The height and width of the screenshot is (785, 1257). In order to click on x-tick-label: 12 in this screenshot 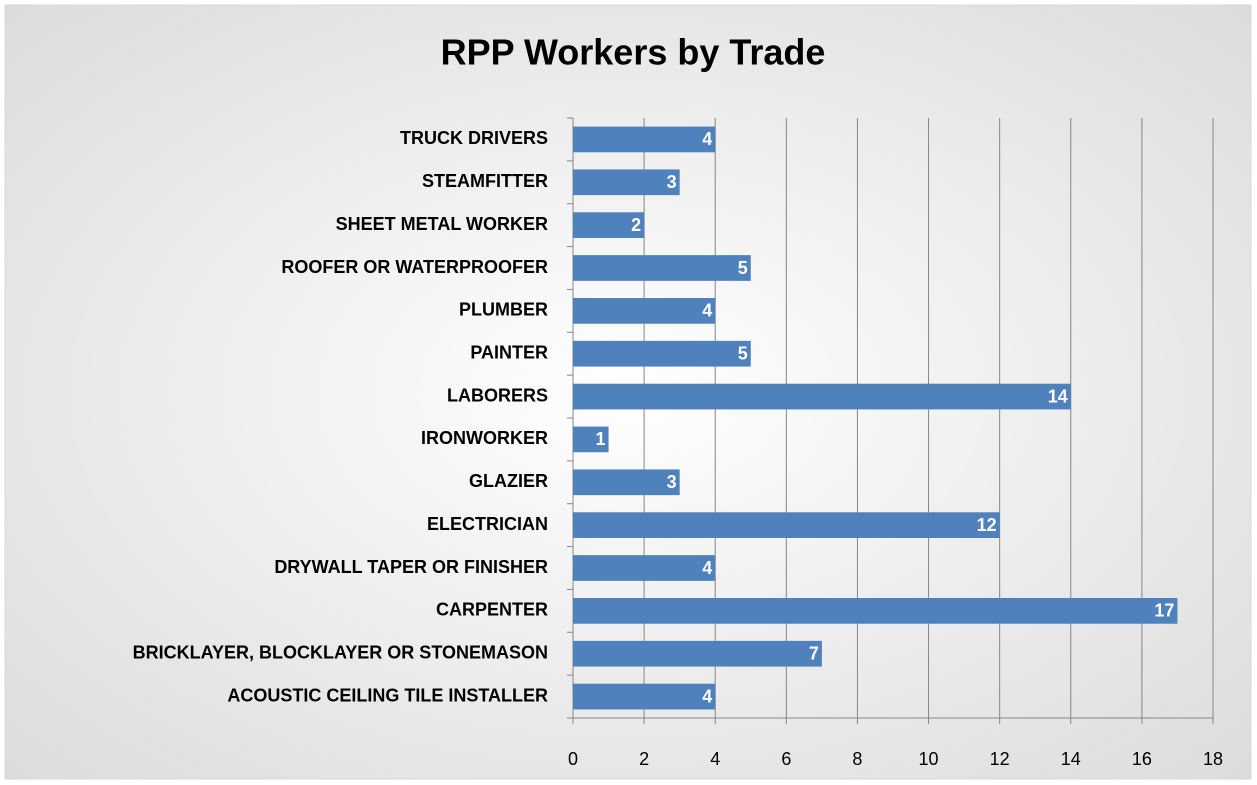, I will do `click(1000, 759)`.